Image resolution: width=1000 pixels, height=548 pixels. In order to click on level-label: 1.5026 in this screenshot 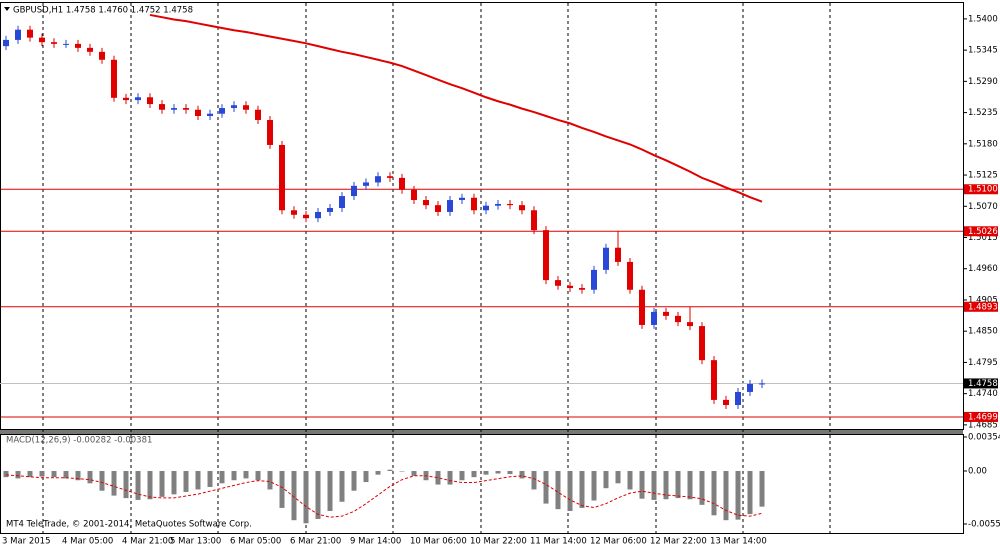, I will do `click(983, 232)`.